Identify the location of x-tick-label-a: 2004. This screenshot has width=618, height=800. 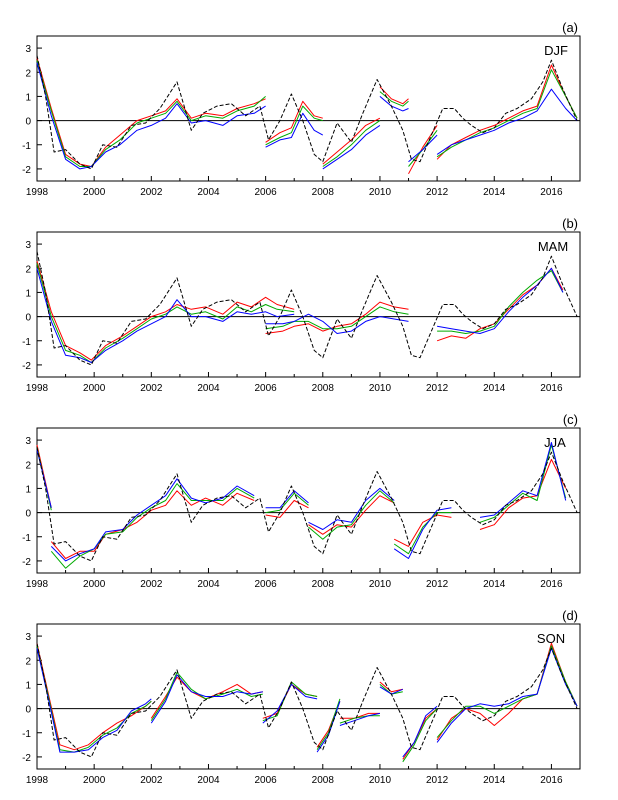
(208, 192).